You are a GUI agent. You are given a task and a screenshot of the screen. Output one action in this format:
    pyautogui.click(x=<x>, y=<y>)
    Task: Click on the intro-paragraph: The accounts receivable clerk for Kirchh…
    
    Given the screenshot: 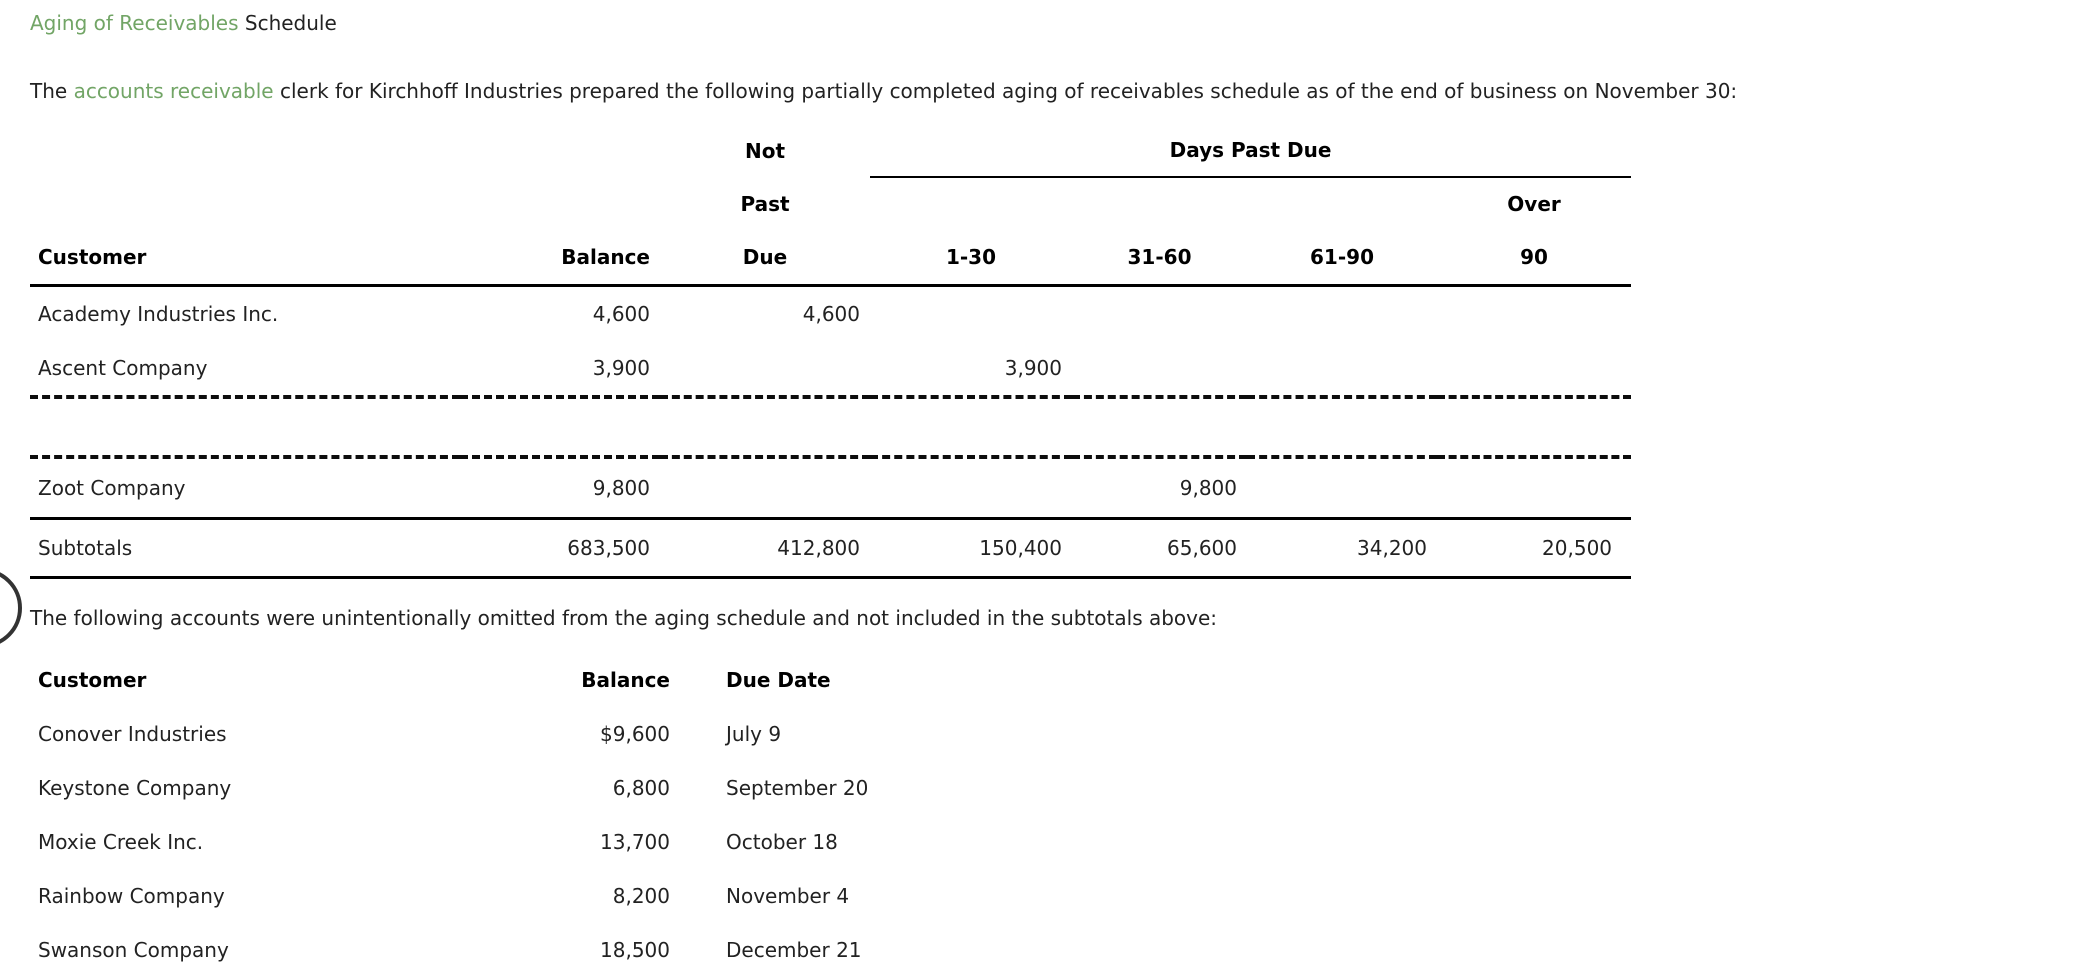 What is the action you would take?
    pyautogui.click(x=1063, y=91)
    